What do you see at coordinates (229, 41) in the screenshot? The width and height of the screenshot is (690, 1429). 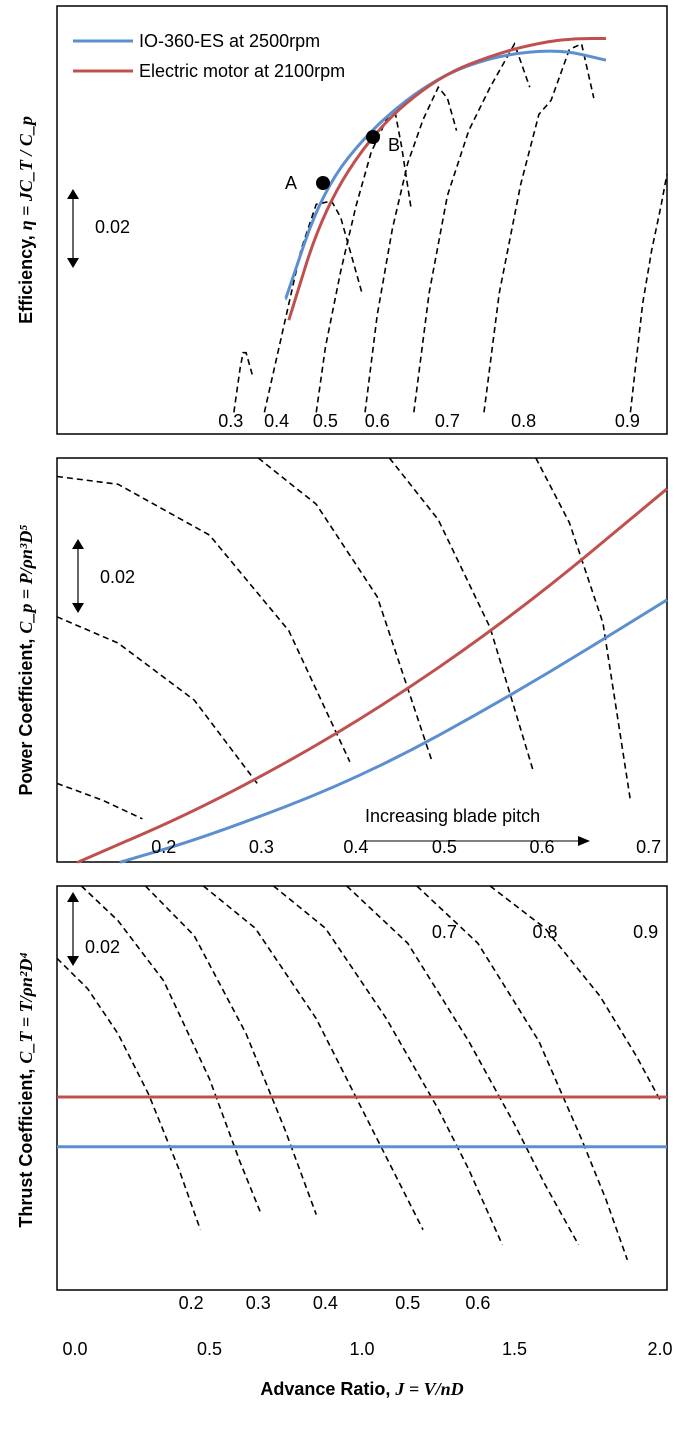 I see `legend-label-io360: IO-360-ES at 2500rpm` at bounding box center [229, 41].